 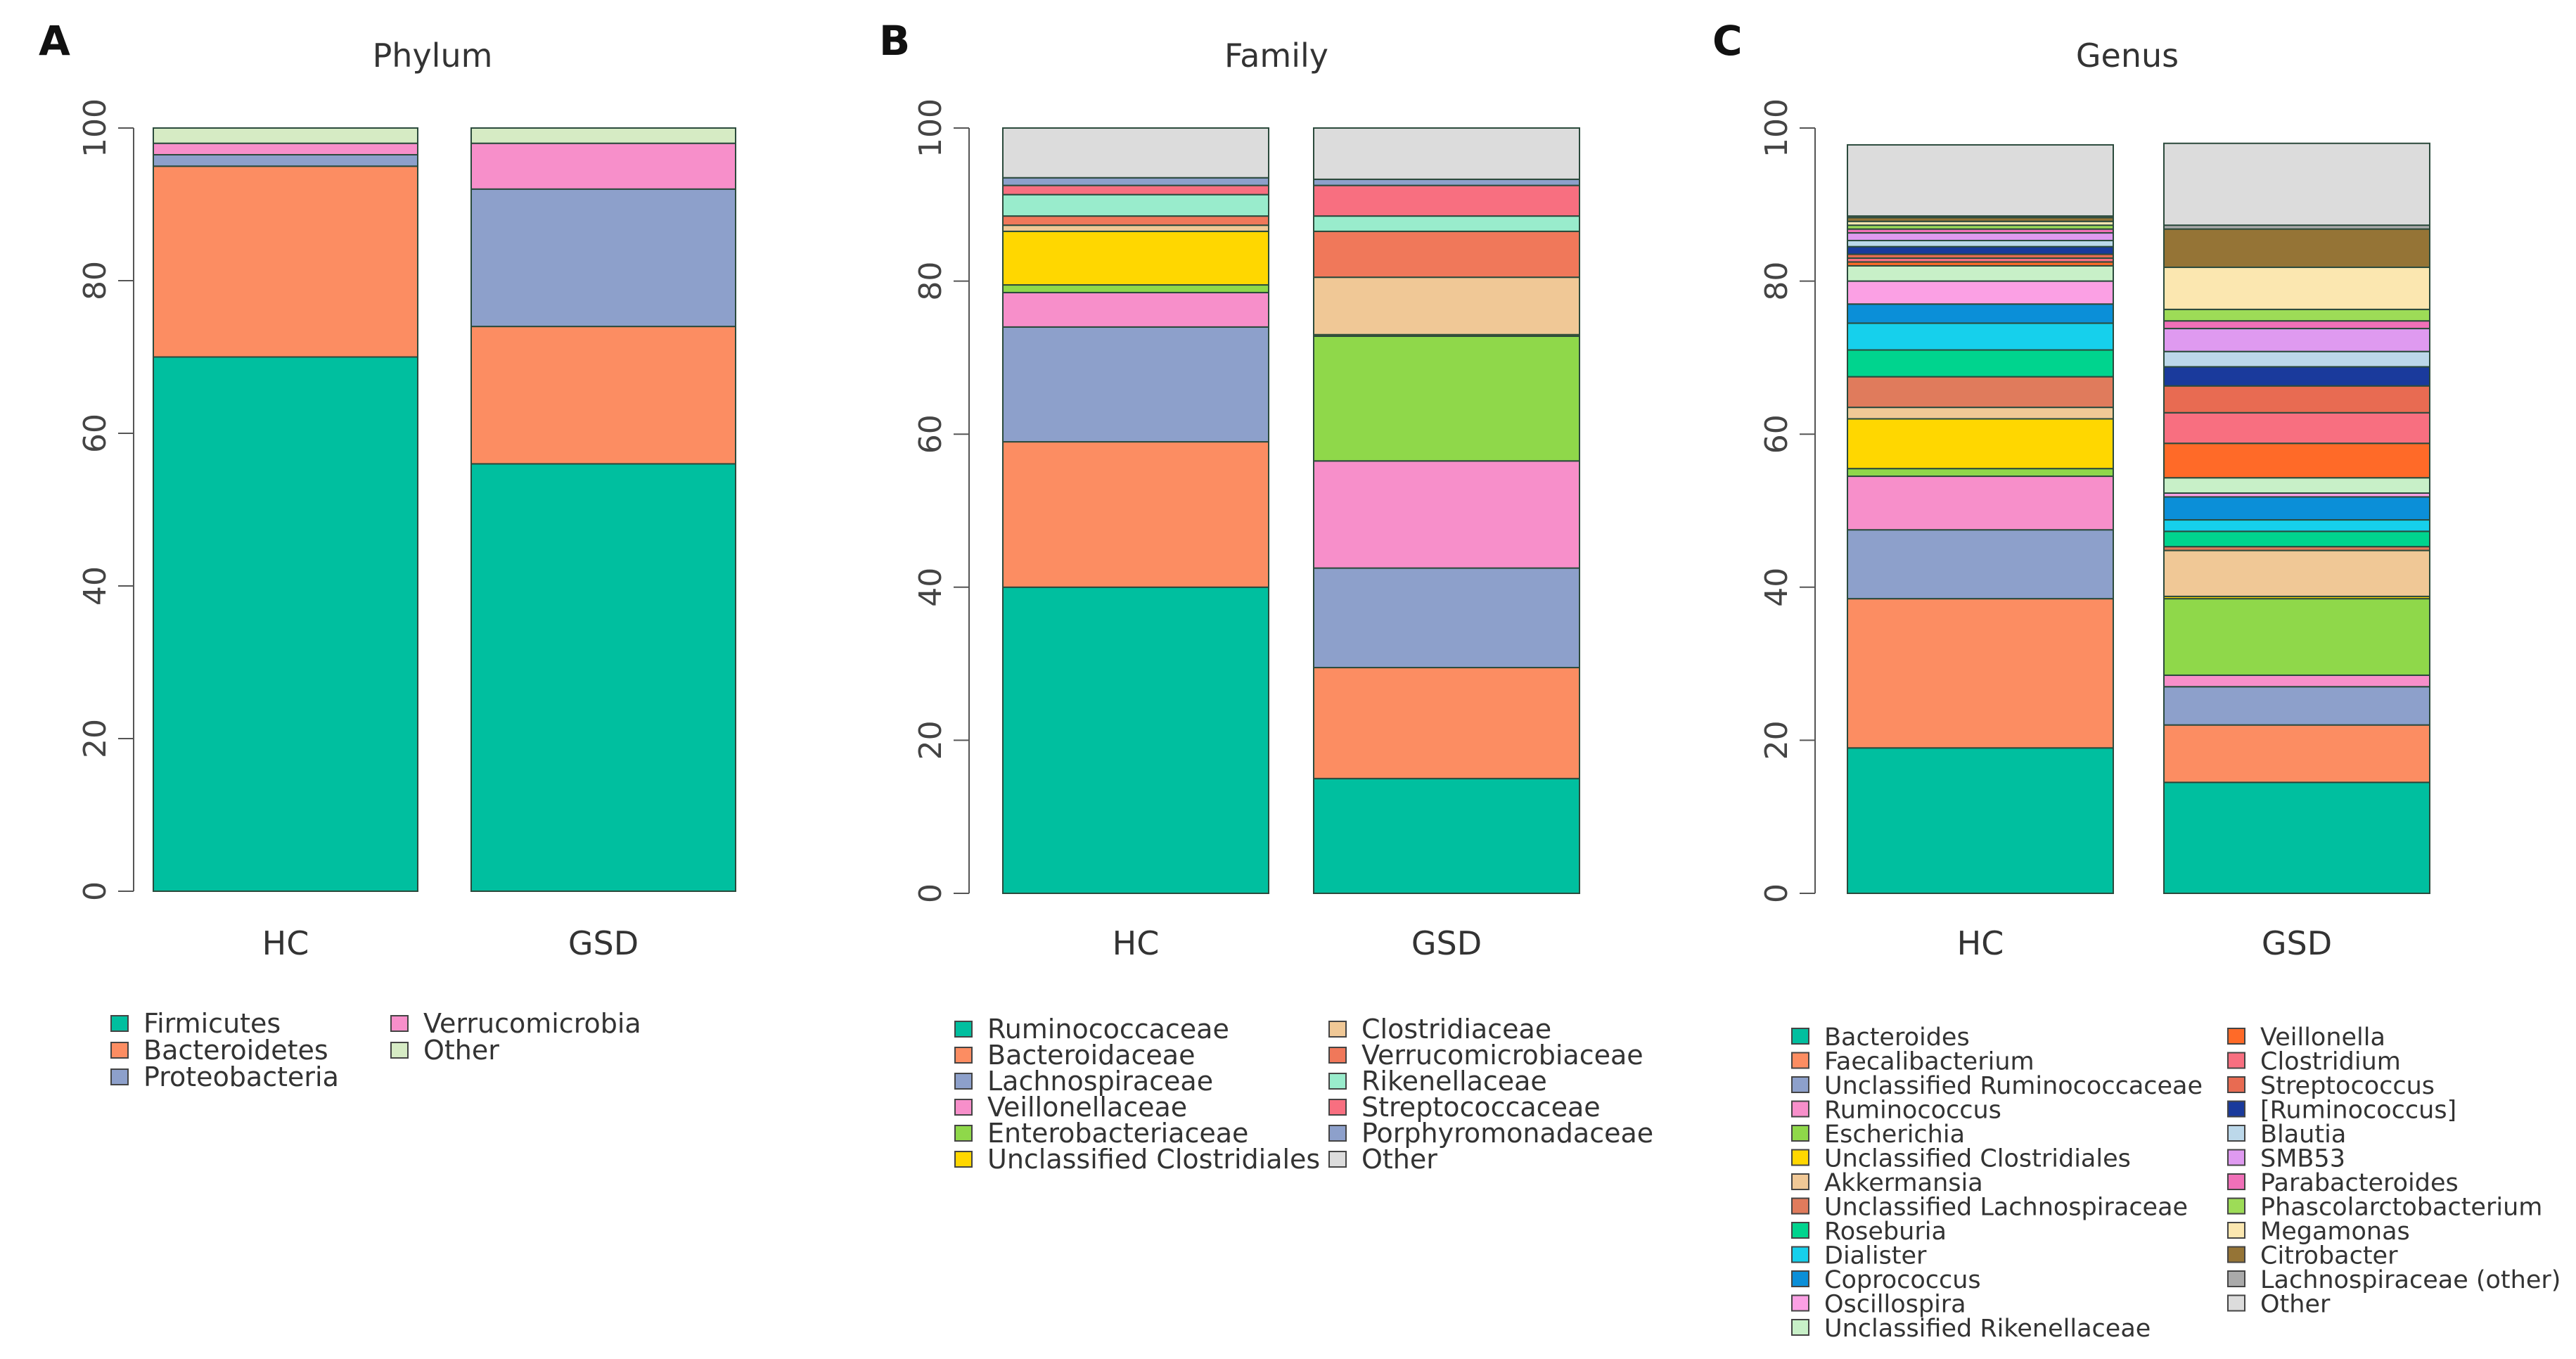 What do you see at coordinates (2296, 428) in the screenshot?
I see `bar-segment-clostridium-gsd` at bounding box center [2296, 428].